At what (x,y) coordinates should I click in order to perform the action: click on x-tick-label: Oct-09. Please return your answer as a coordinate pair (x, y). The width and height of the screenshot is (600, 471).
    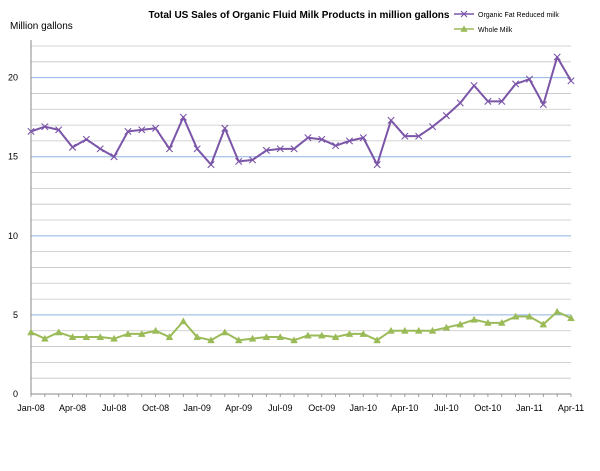
    Looking at the image, I should click on (321, 408).